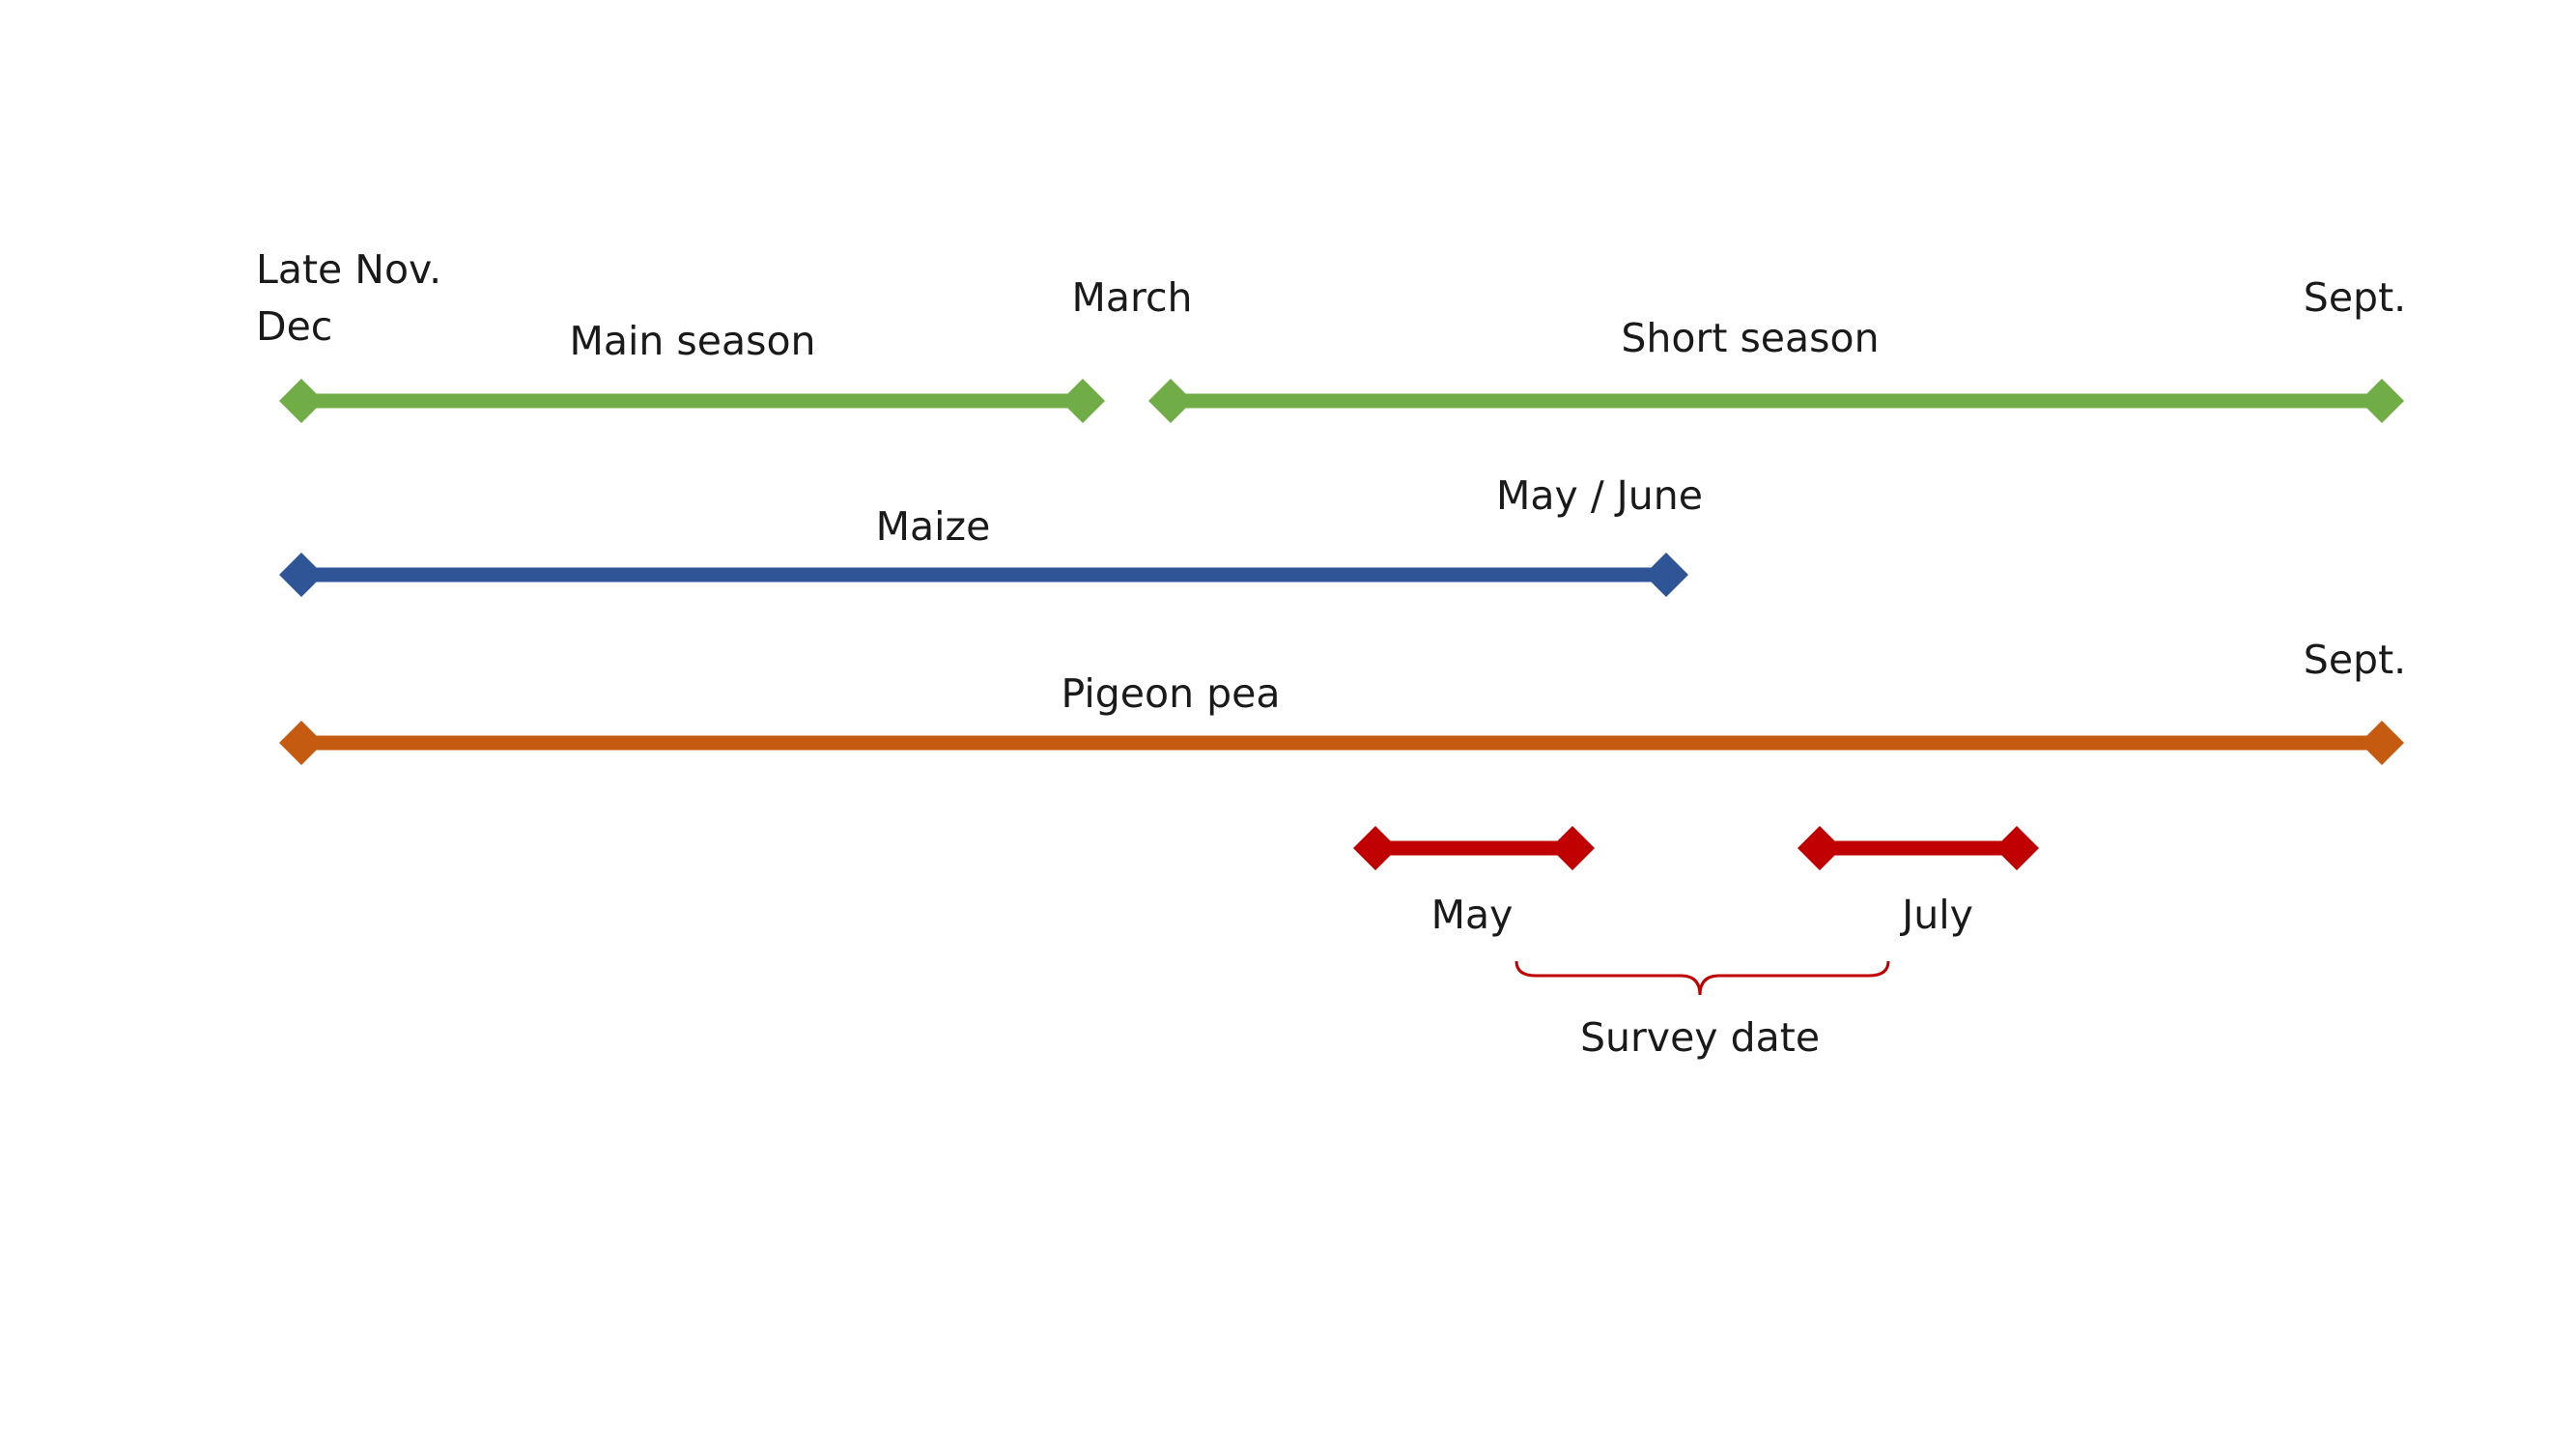 This screenshot has width=2576, height=1449. Describe the element at coordinates (1918, 848) in the screenshot. I see `survey-july-bar` at that location.